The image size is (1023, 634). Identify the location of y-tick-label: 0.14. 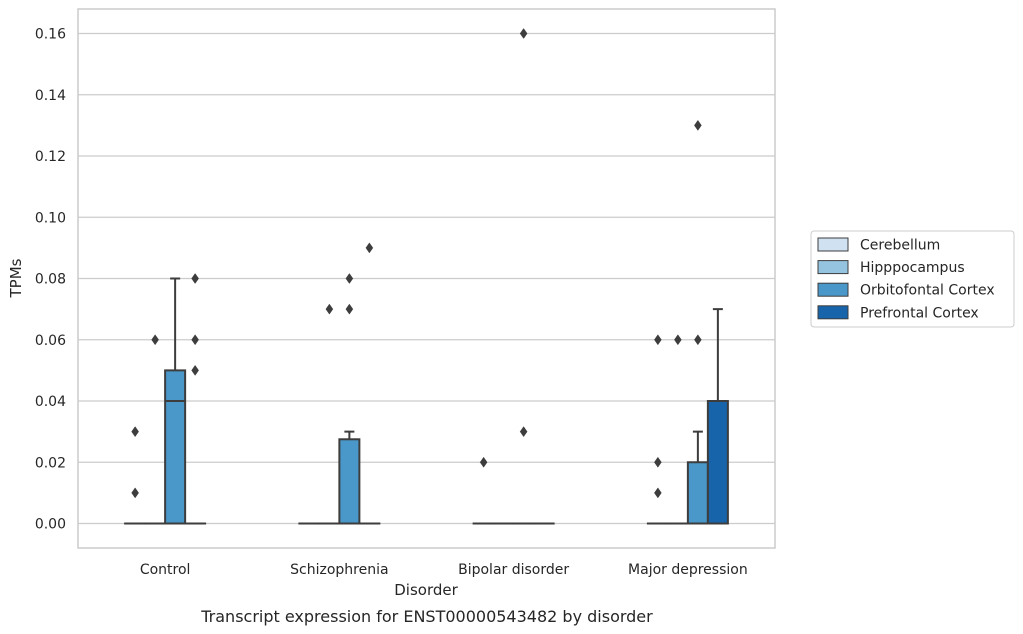
(50, 96).